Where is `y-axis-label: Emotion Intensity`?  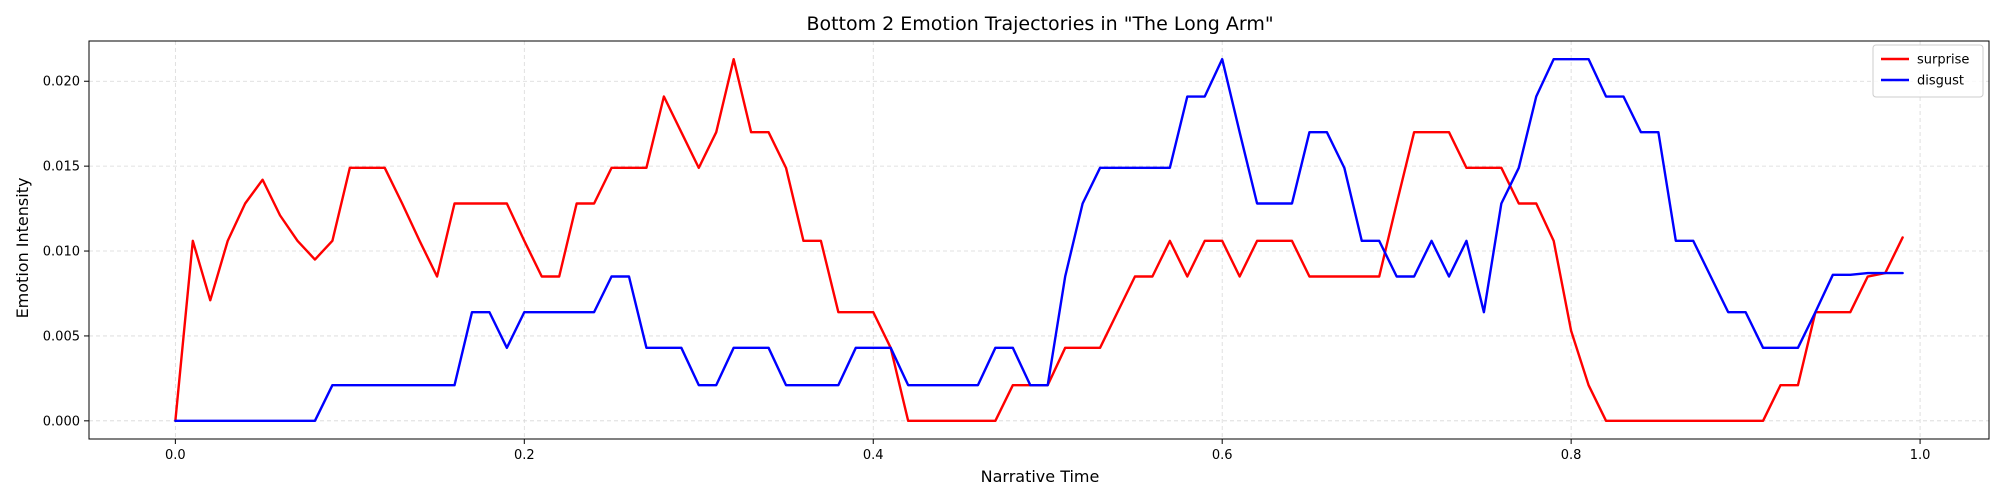
y-axis-label: Emotion Intensity is located at coordinates (22, 248).